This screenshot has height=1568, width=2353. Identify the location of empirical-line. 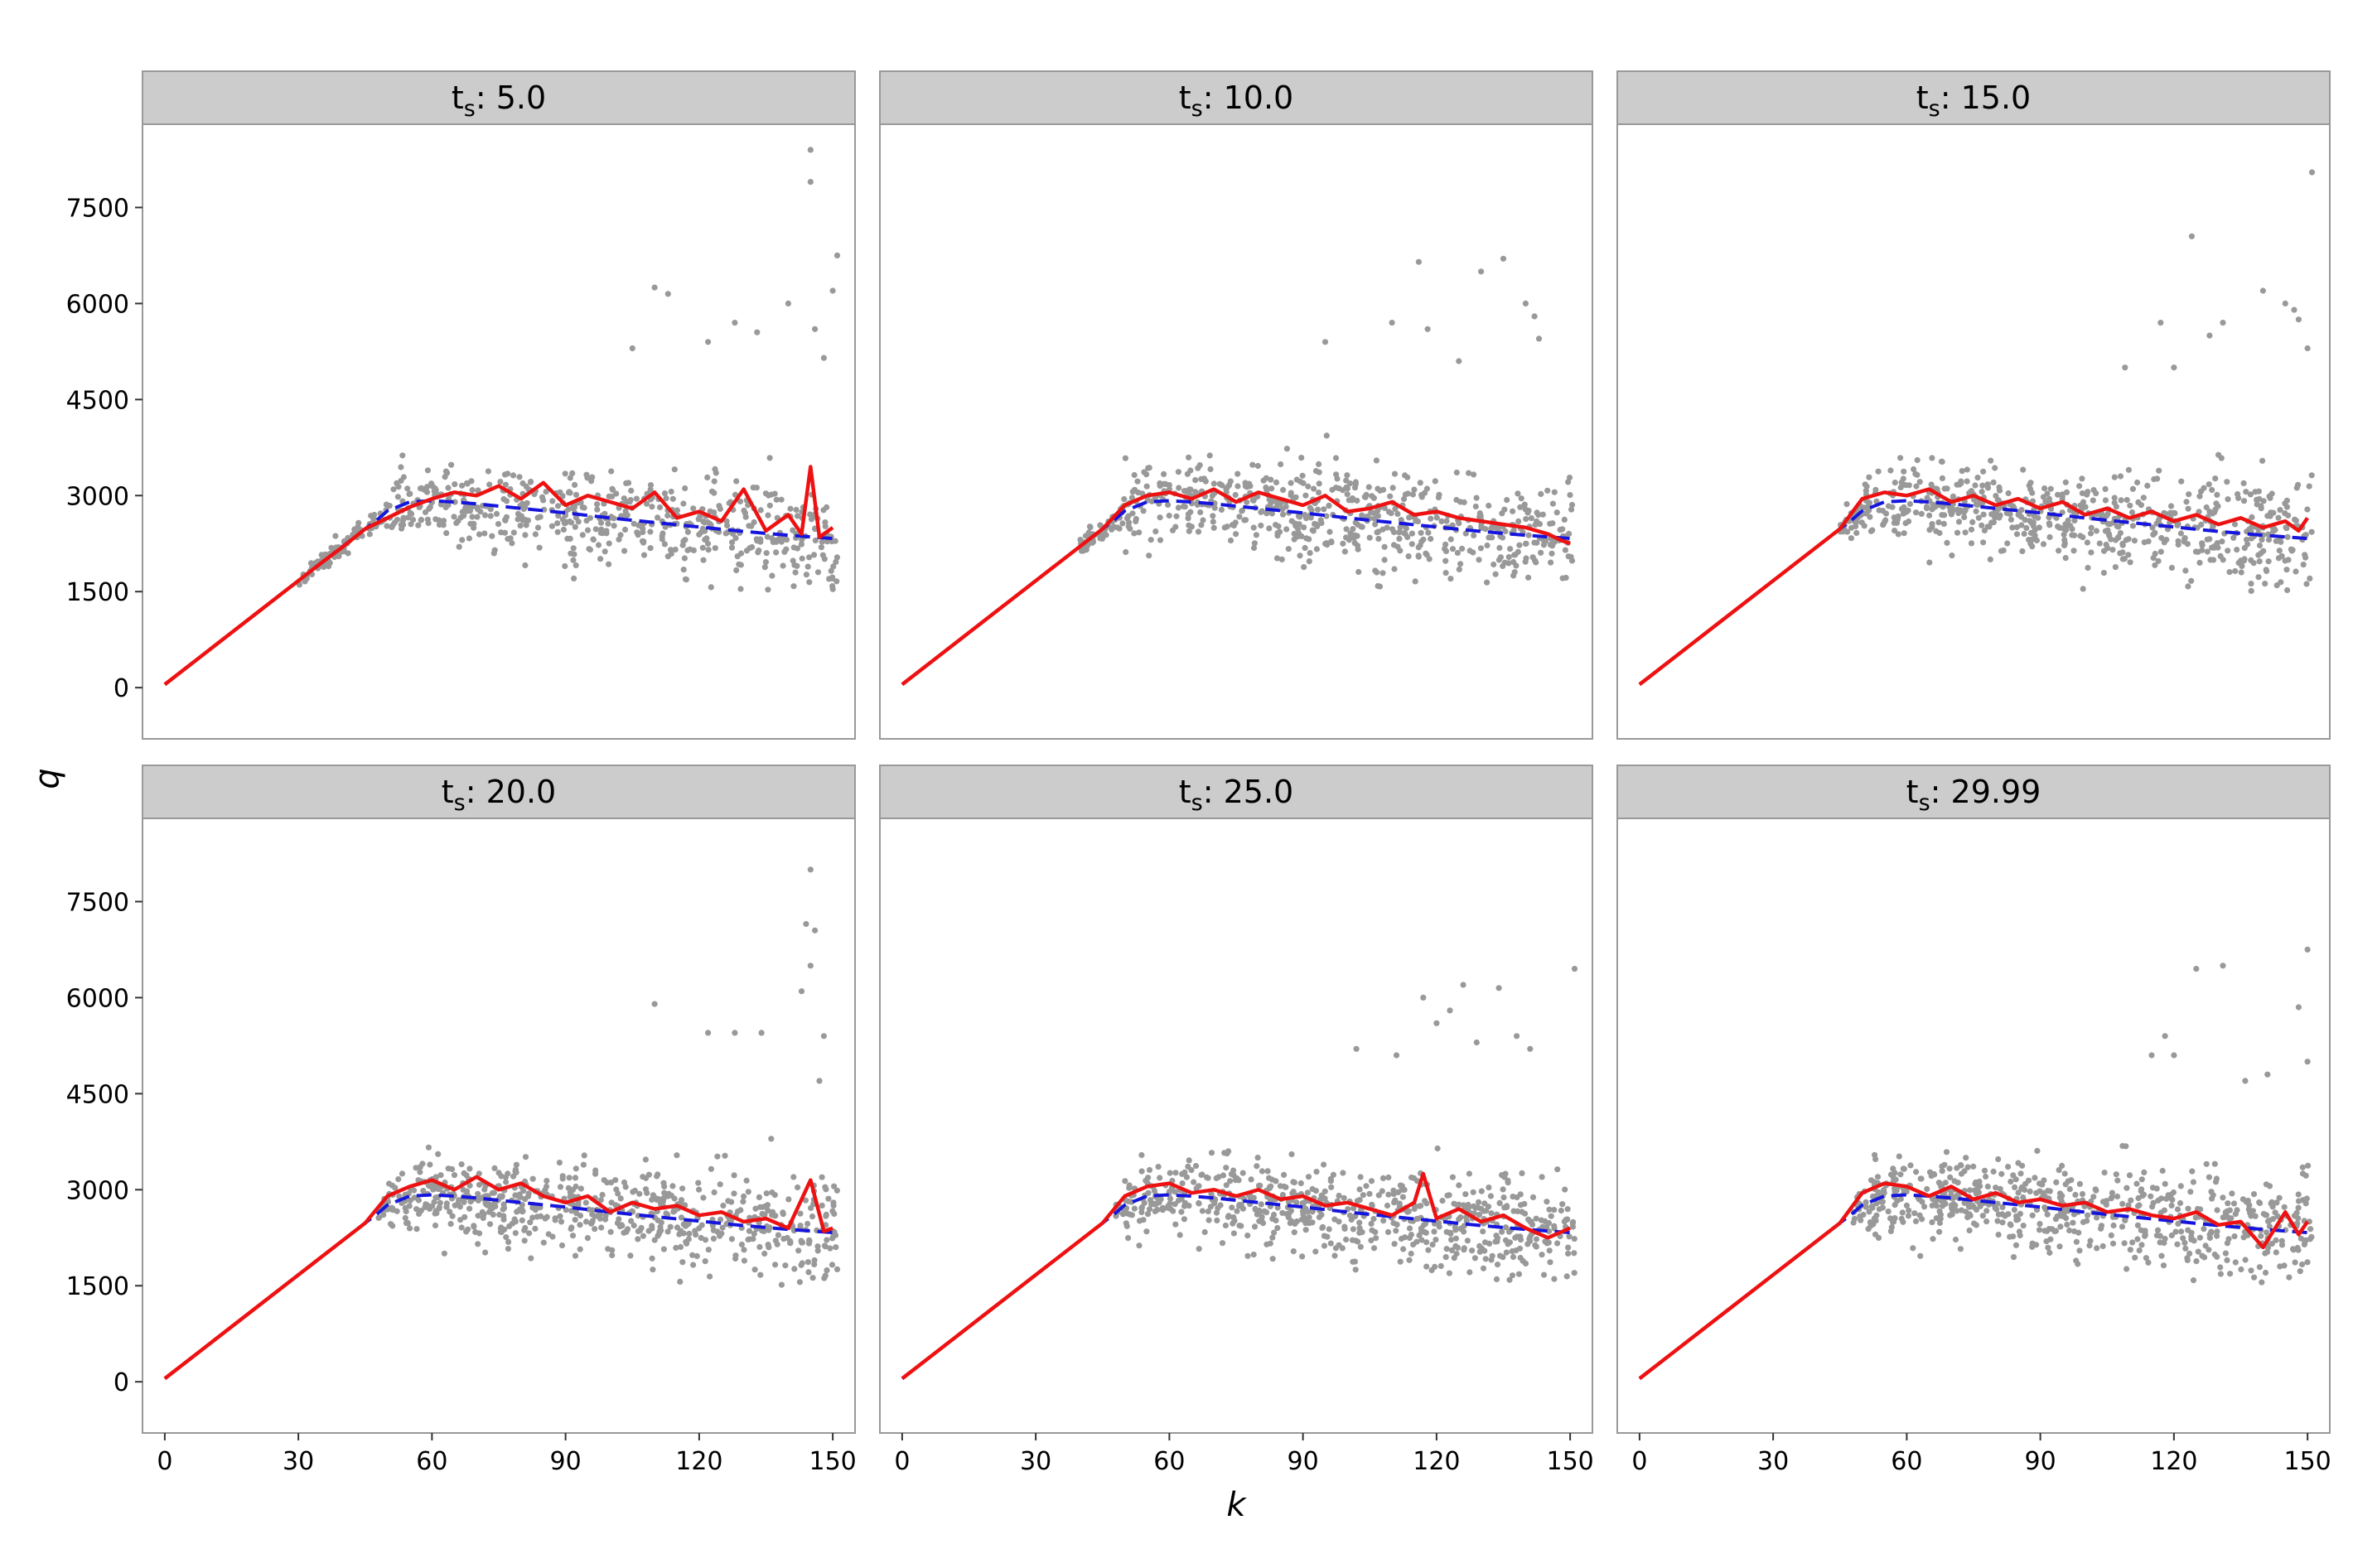
(1973, 1281).